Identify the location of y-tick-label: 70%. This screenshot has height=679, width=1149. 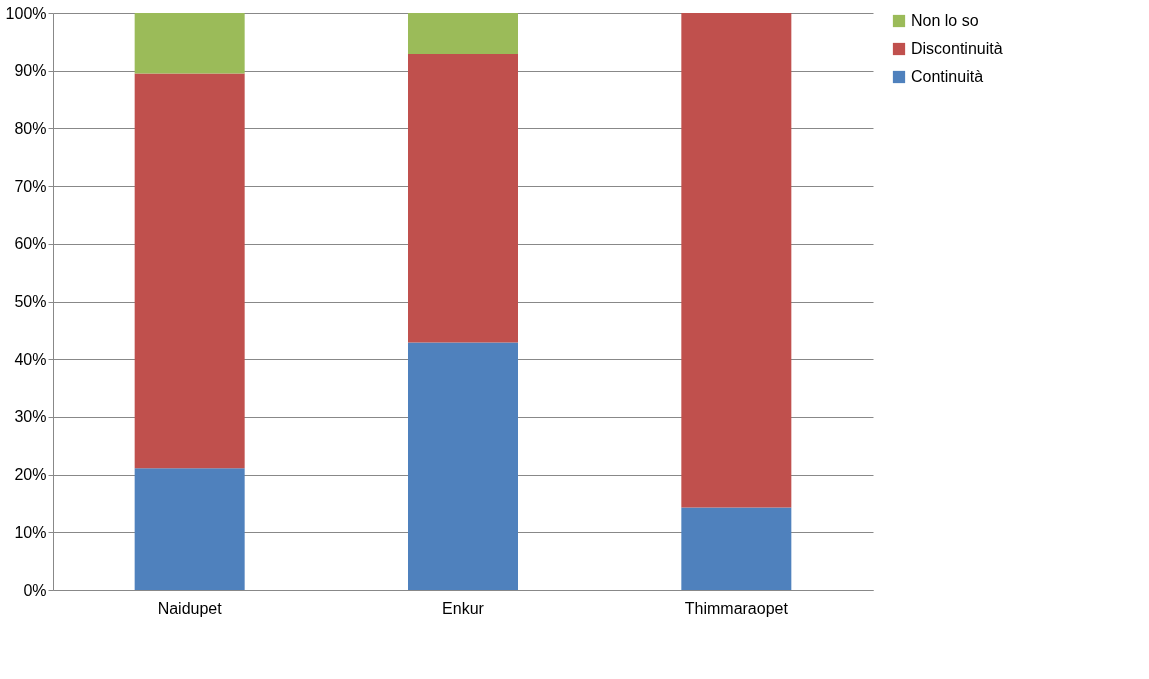
(30, 186).